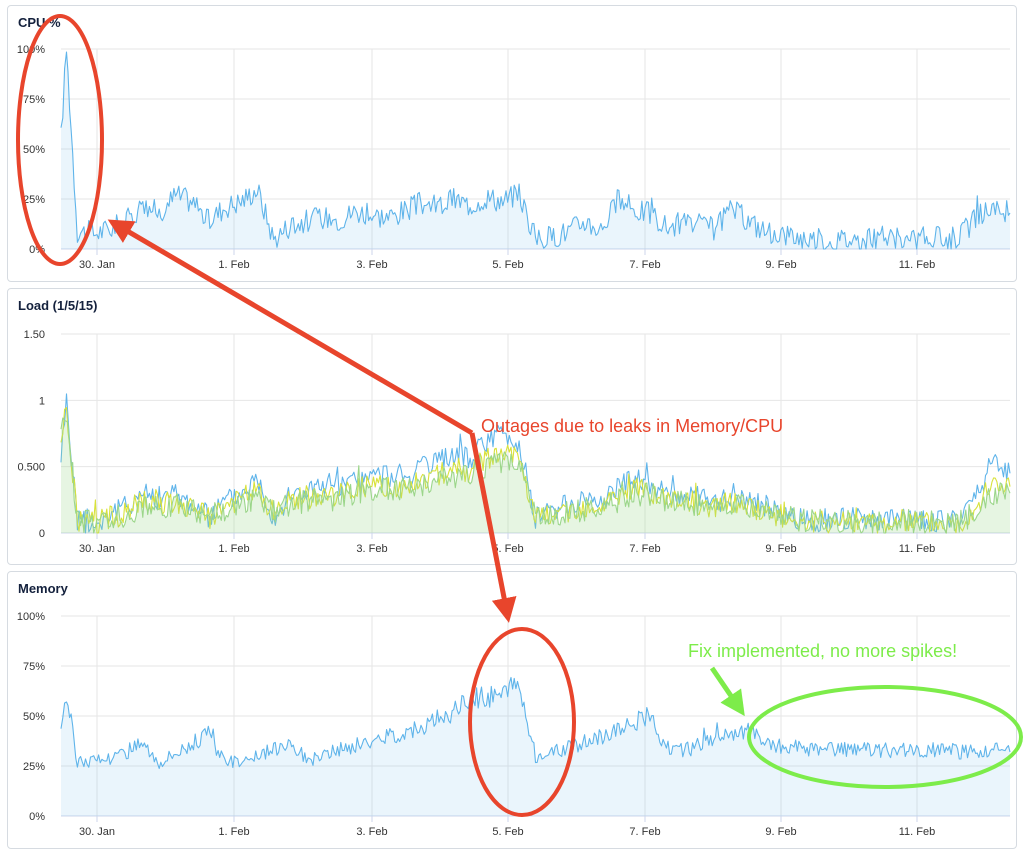 This screenshot has height=855, width=1024. What do you see at coordinates (522, 722) in the screenshot?
I see `memory-spike-highlight-ellipse` at bounding box center [522, 722].